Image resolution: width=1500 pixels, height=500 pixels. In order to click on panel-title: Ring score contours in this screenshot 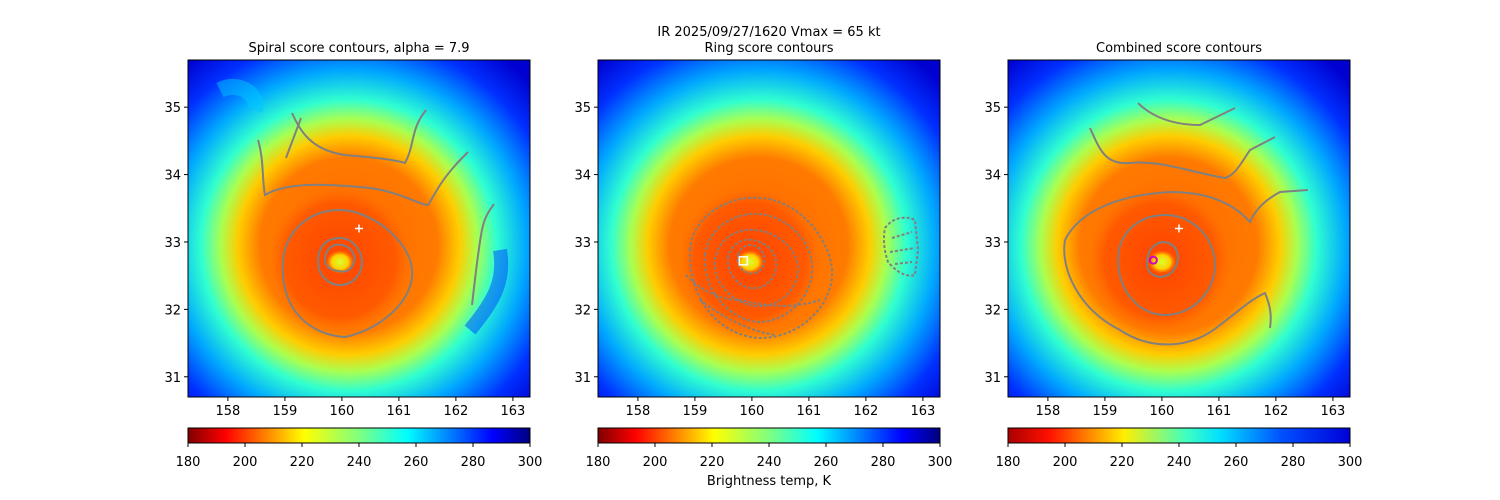, I will do `click(768, 48)`.